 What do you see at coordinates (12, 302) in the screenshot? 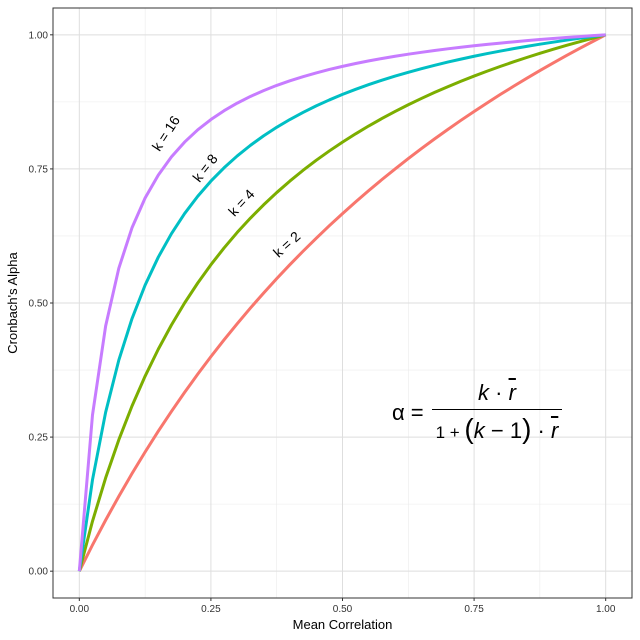
I see `y-axis-title: Cronbach's Alpha` at bounding box center [12, 302].